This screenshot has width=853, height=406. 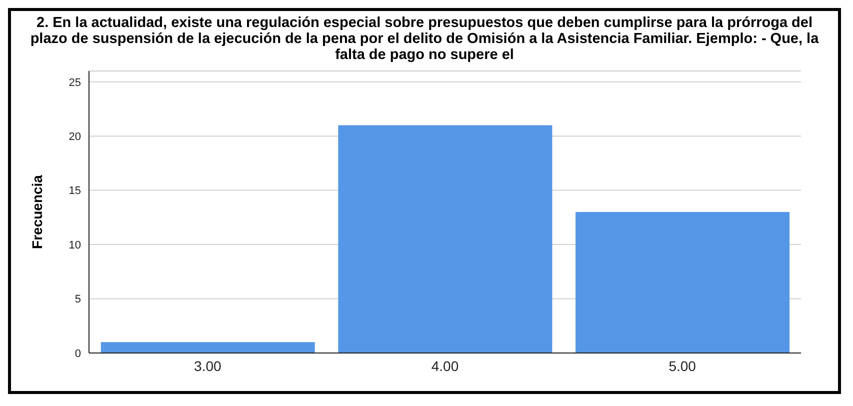 I want to click on chart-title: 2. En la actualidad, existe una regulación especial sobre presupuestos que deben cumplirse para la prórroga del plazo de suspensión de la ejecución de la pena por el delito de Omisión a la Asistencia Familiar. Ejemplo: - Que, la falta de pago no supere el, so click(x=424, y=38).